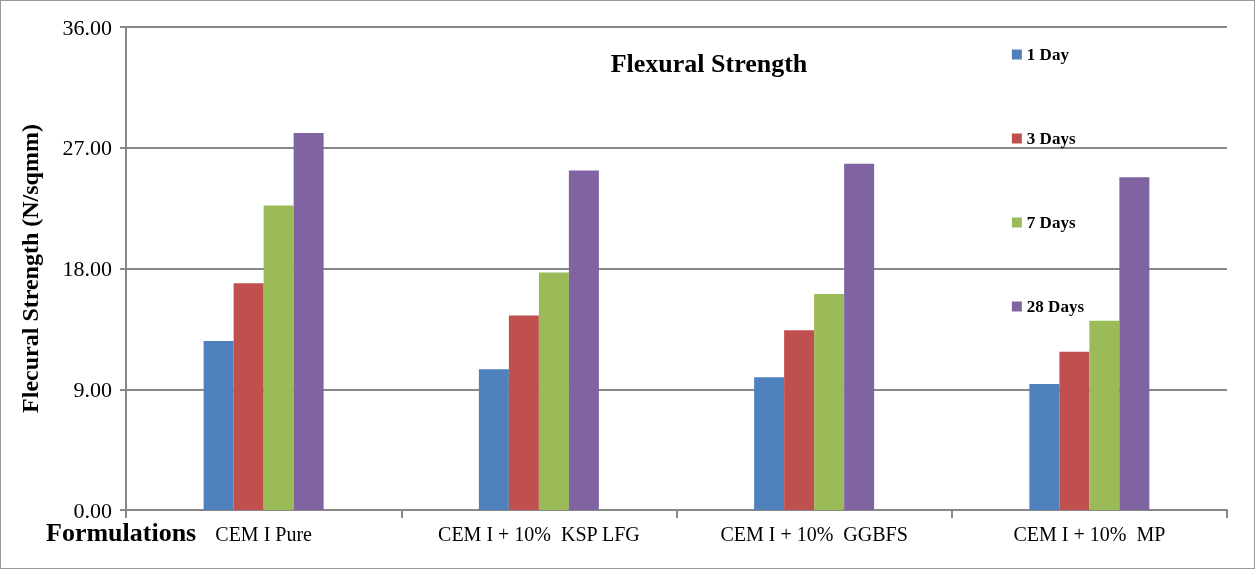  Describe the element at coordinates (1051, 138) in the screenshot. I see `legend-label: 3 Days` at that location.